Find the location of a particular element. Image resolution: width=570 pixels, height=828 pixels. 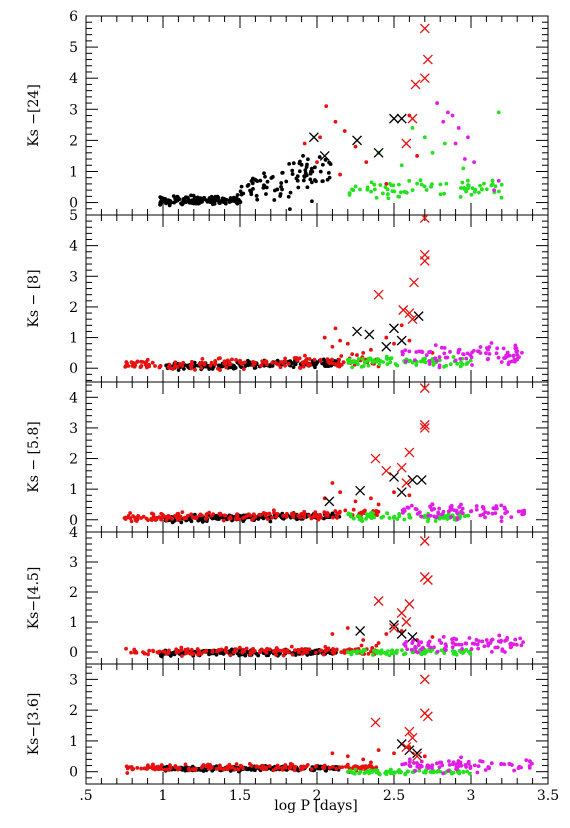

x-axis-label: log P [days] is located at coordinates (316, 806).